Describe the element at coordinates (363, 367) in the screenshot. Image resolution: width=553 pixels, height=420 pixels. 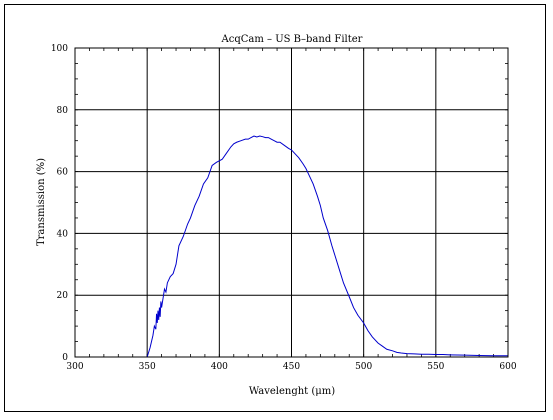
I see `x-tick-label: 500` at that location.